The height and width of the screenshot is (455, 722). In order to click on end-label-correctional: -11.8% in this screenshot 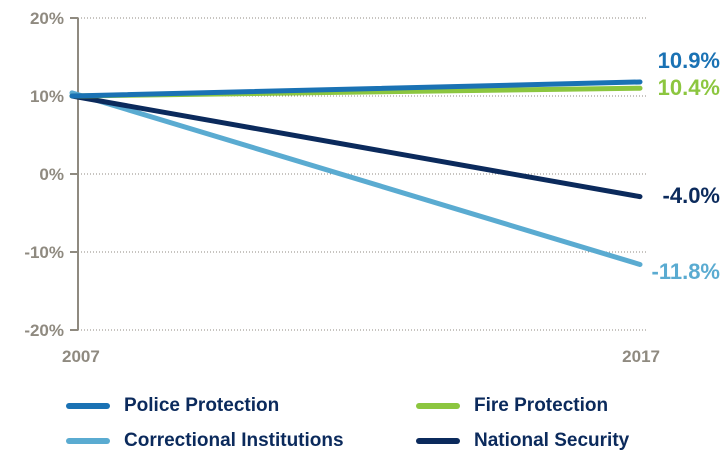, I will do `click(686, 271)`.